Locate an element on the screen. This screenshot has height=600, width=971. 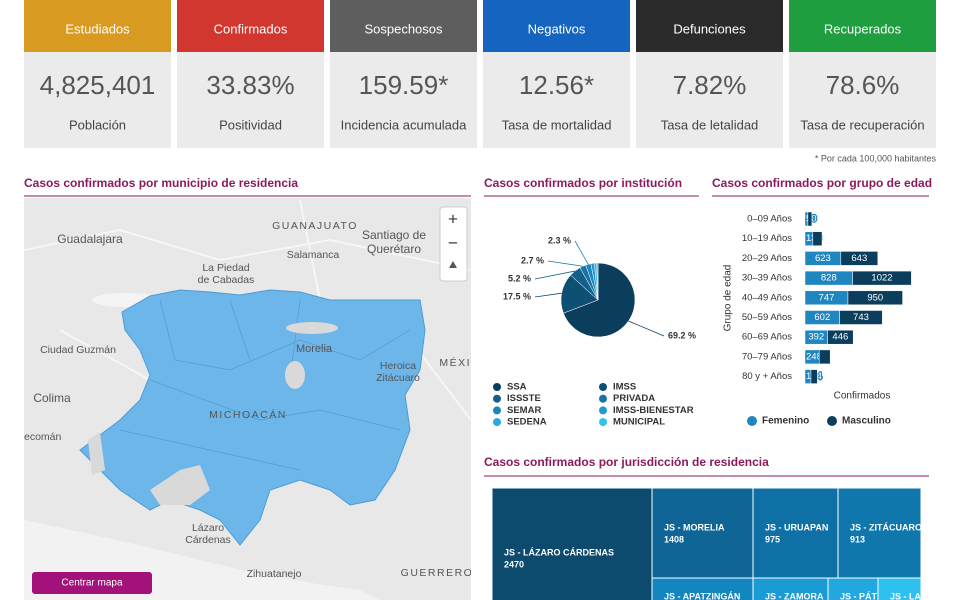
map-label: Zihuatanejo is located at coordinates (274, 574).